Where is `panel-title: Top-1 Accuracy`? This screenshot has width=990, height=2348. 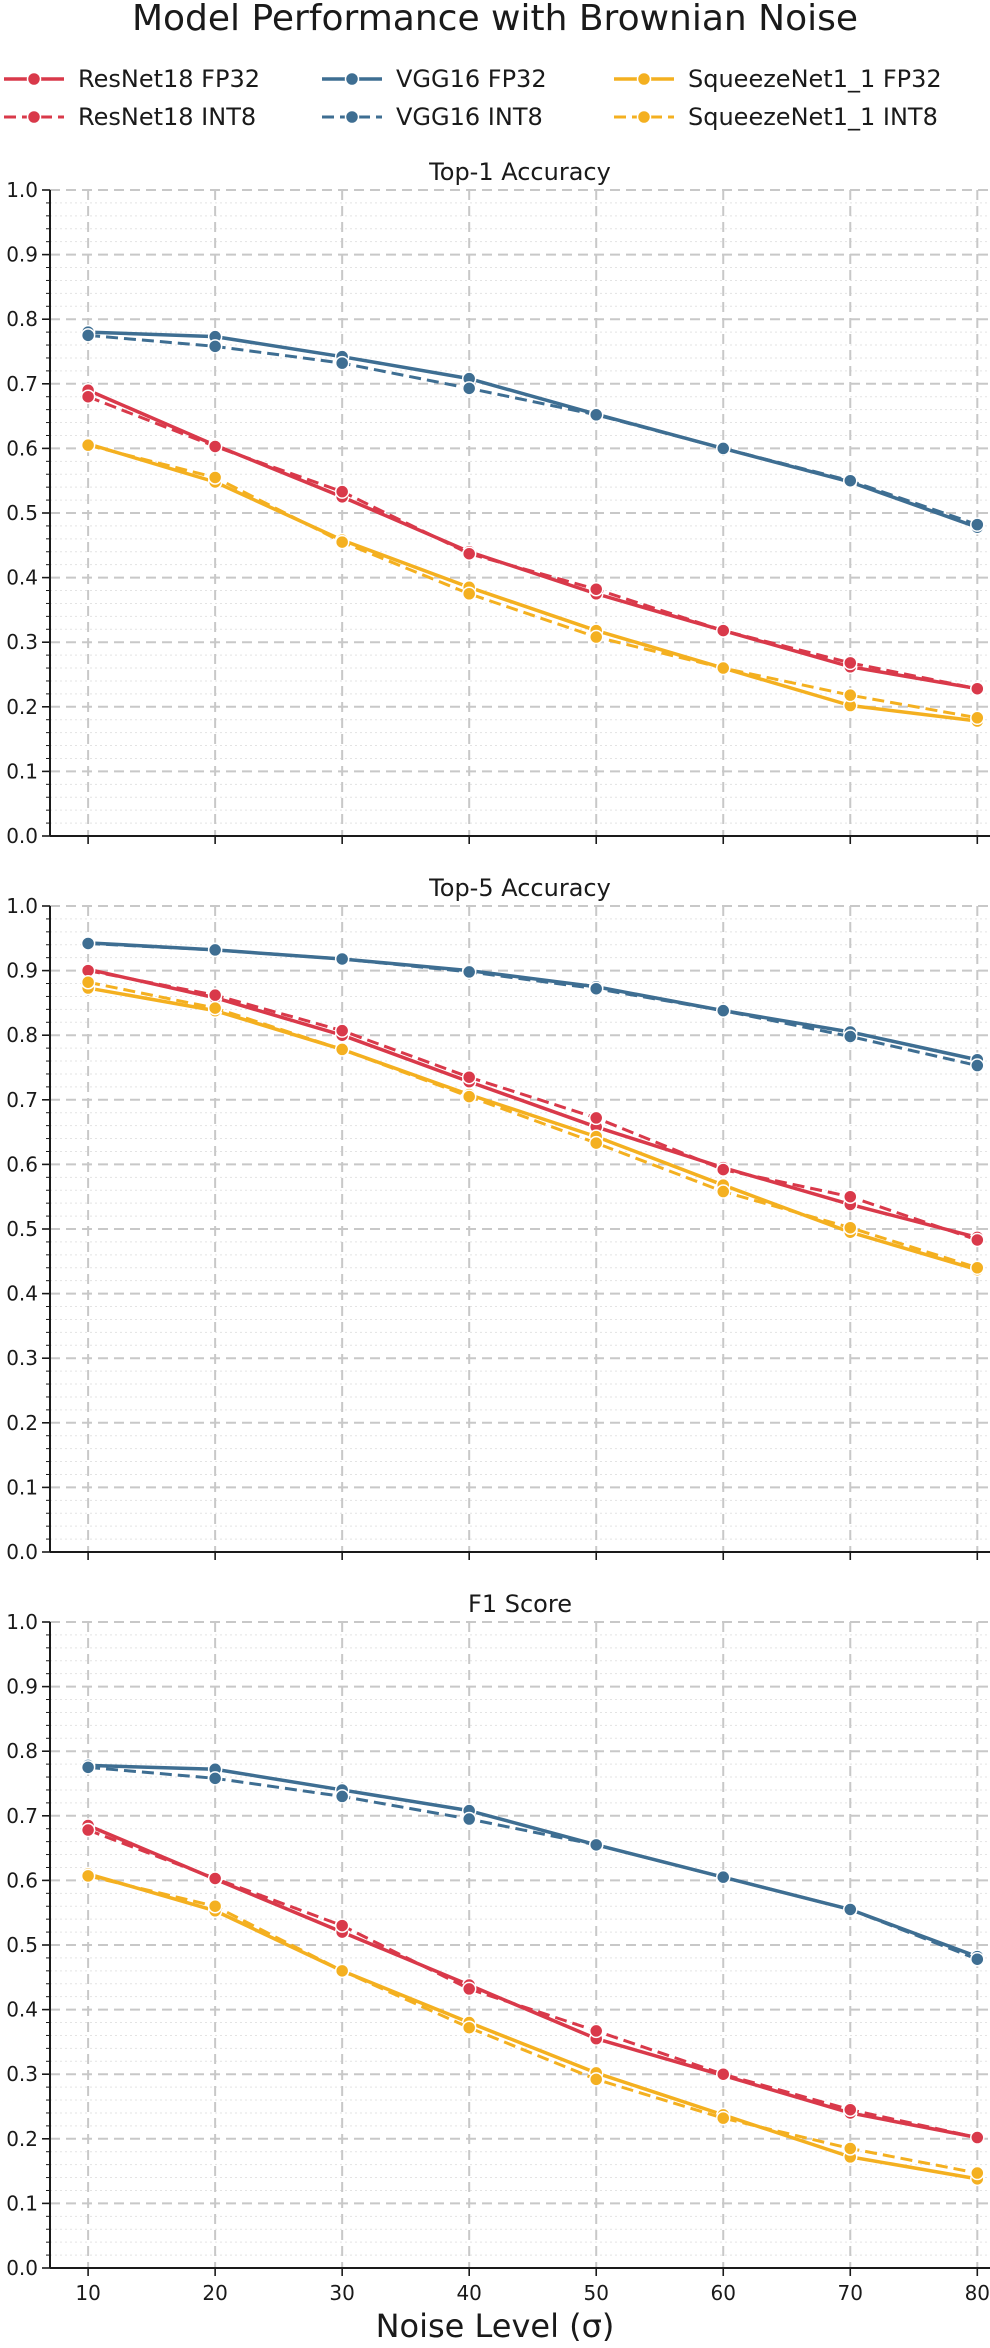 panel-title: Top-1 Accuracy is located at coordinates (519, 172).